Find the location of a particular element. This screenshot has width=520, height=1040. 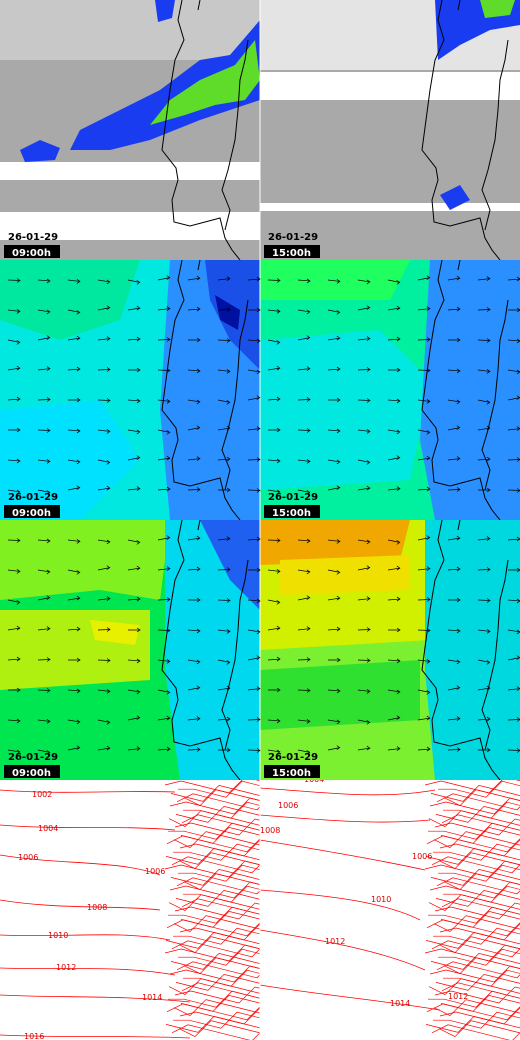

time-box is located at coordinates (32, 251).